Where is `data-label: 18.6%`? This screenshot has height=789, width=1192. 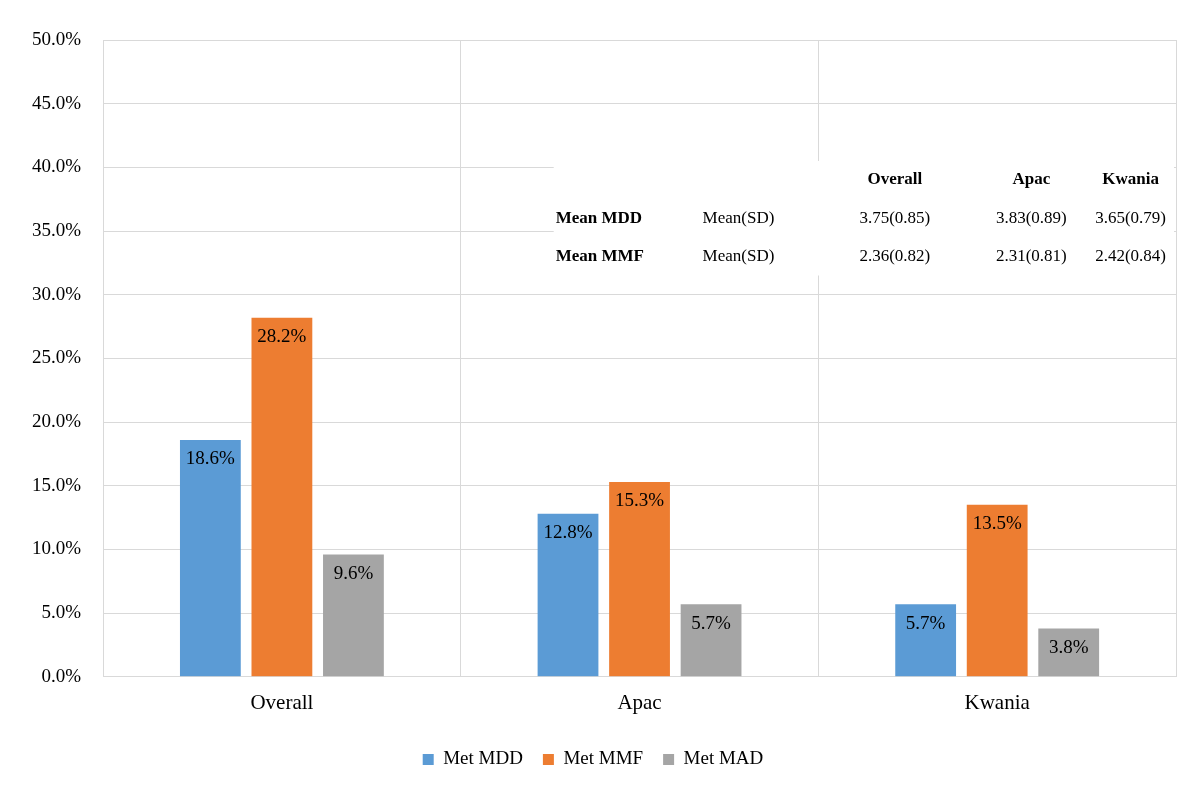 data-label: 18.6% is located at coordinates (210, 458).